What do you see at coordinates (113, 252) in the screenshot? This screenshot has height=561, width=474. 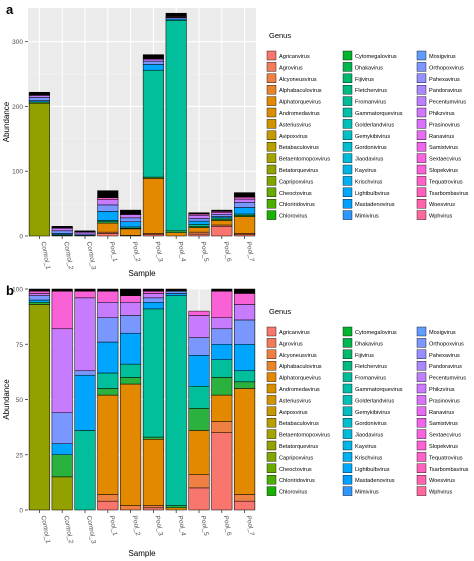 I see `x-tick-label: Pool_1` at bounding box center [113, 252].